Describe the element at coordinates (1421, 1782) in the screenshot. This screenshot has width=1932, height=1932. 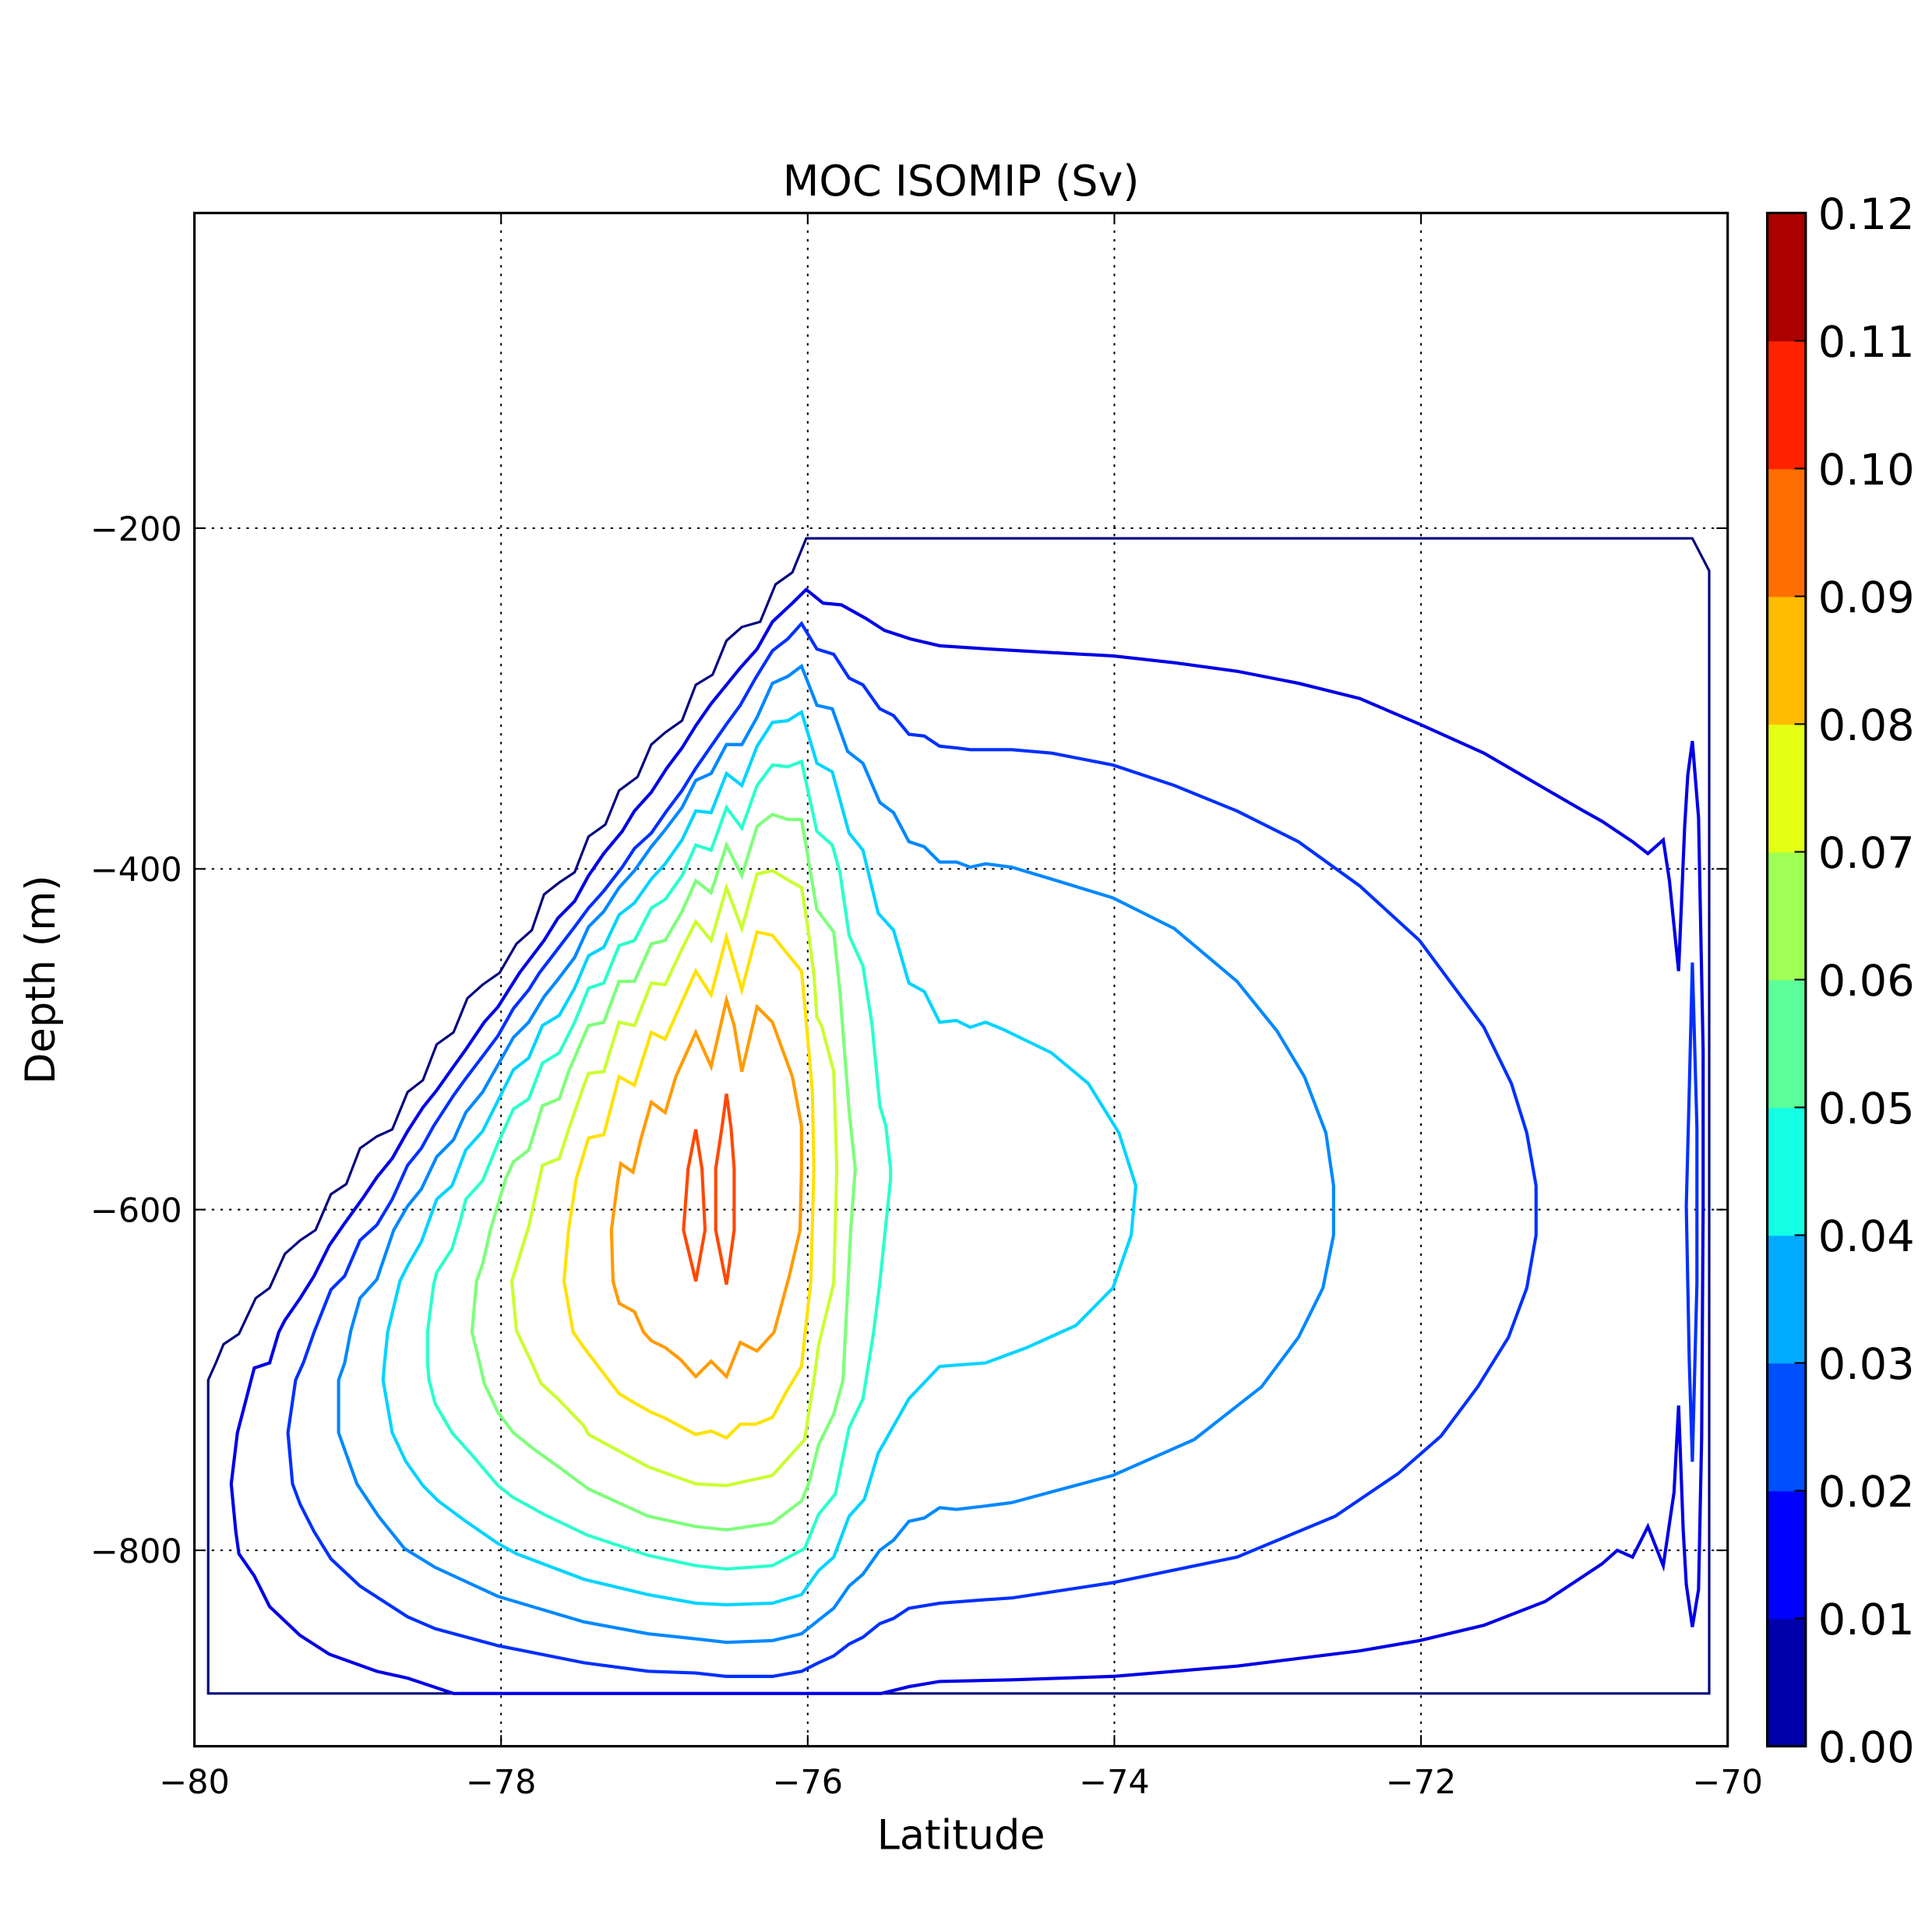
I see `x-tick-label: −72` at that location.